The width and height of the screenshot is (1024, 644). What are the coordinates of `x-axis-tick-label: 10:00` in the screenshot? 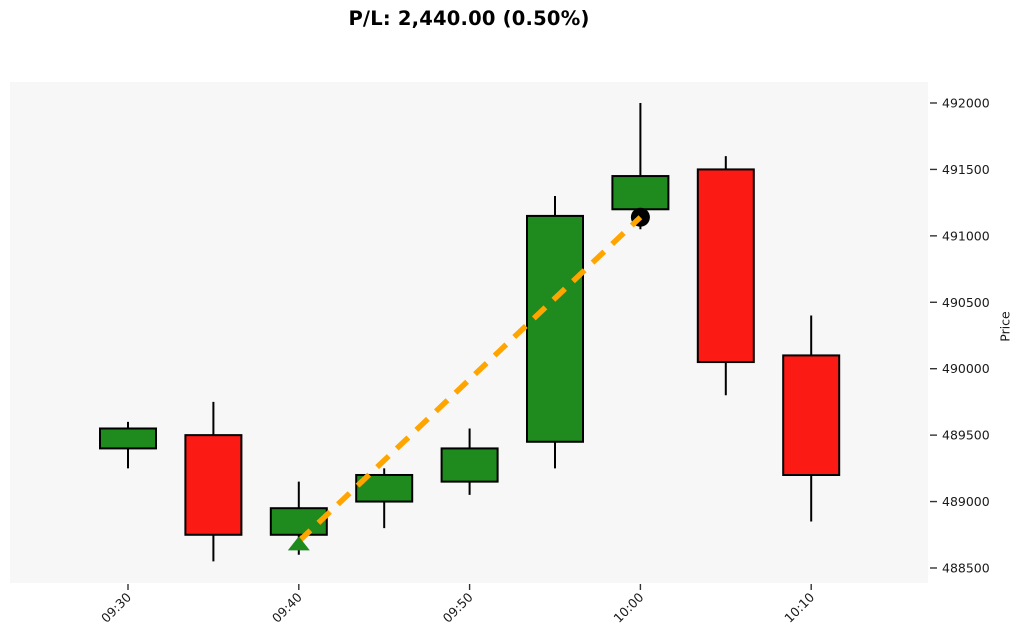 It's located at (628, 607).